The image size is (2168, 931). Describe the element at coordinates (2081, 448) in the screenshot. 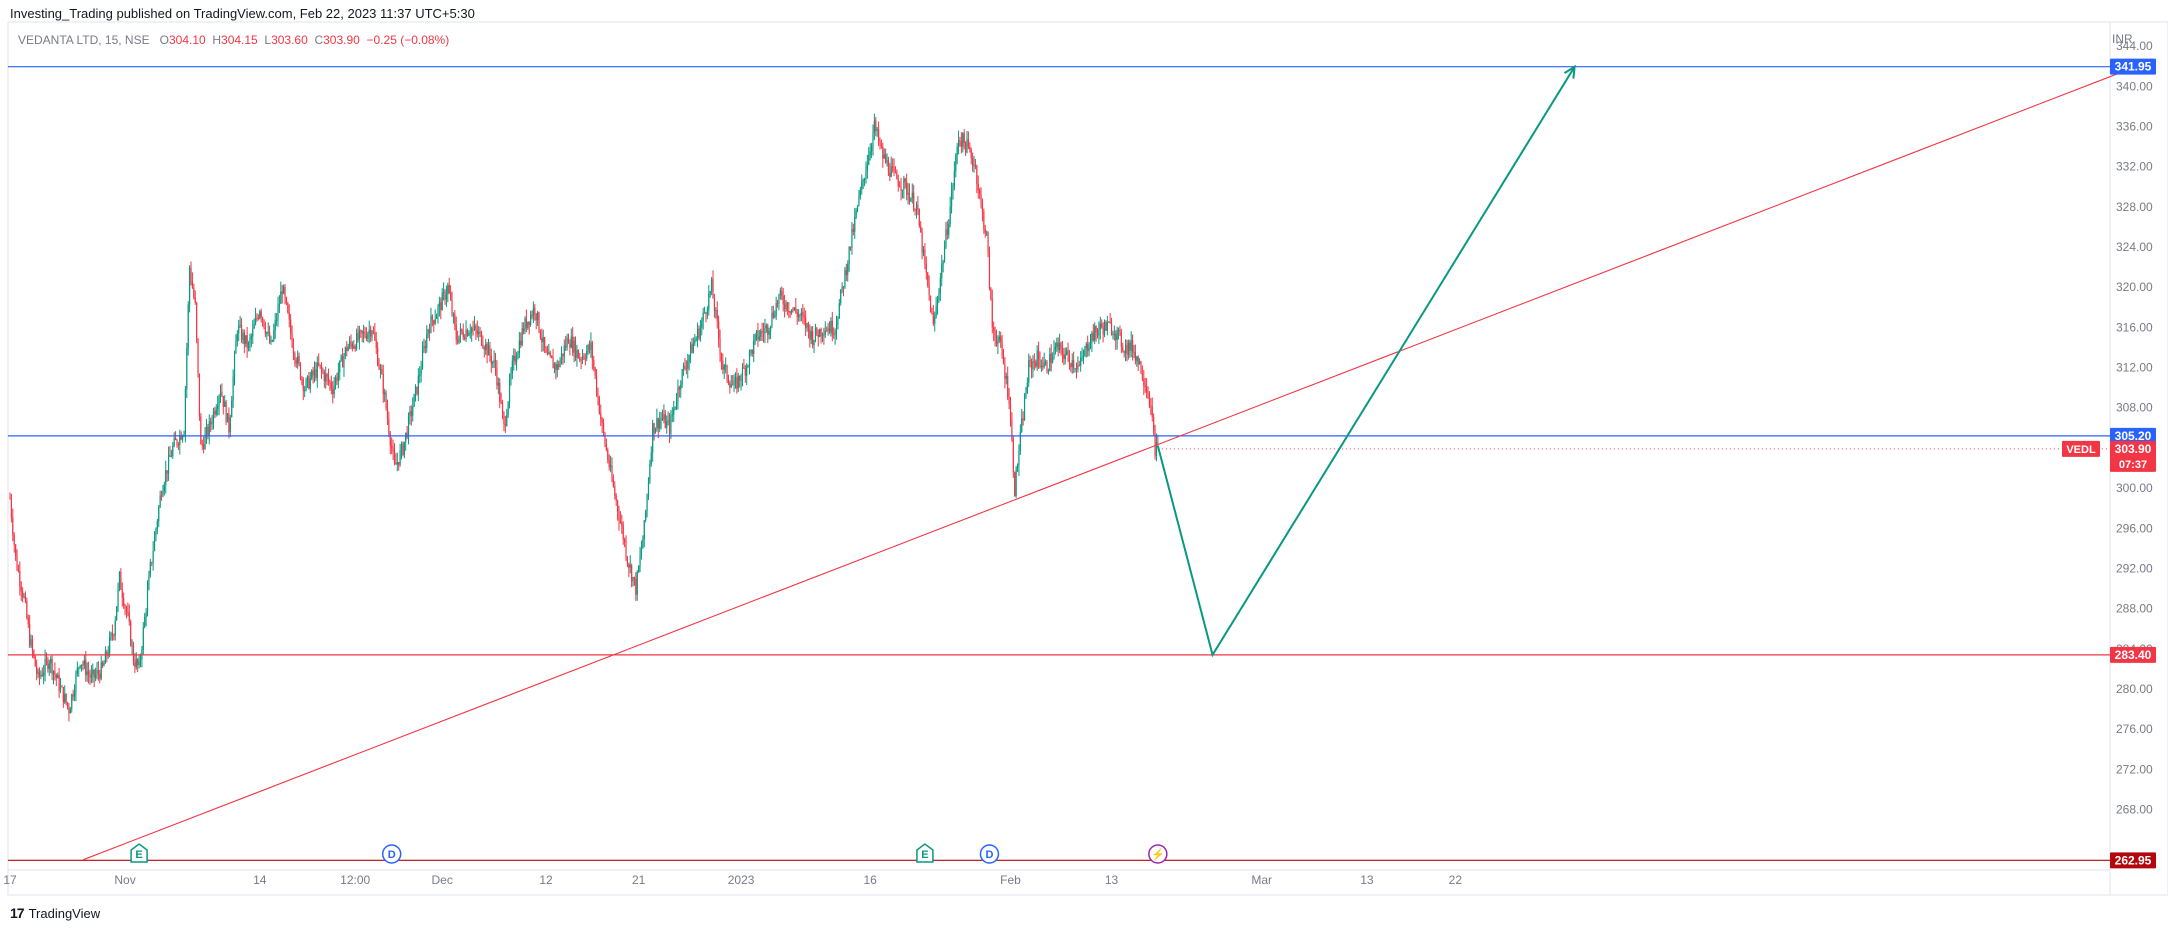

I see `symbol-price-tag-bg` at that location.